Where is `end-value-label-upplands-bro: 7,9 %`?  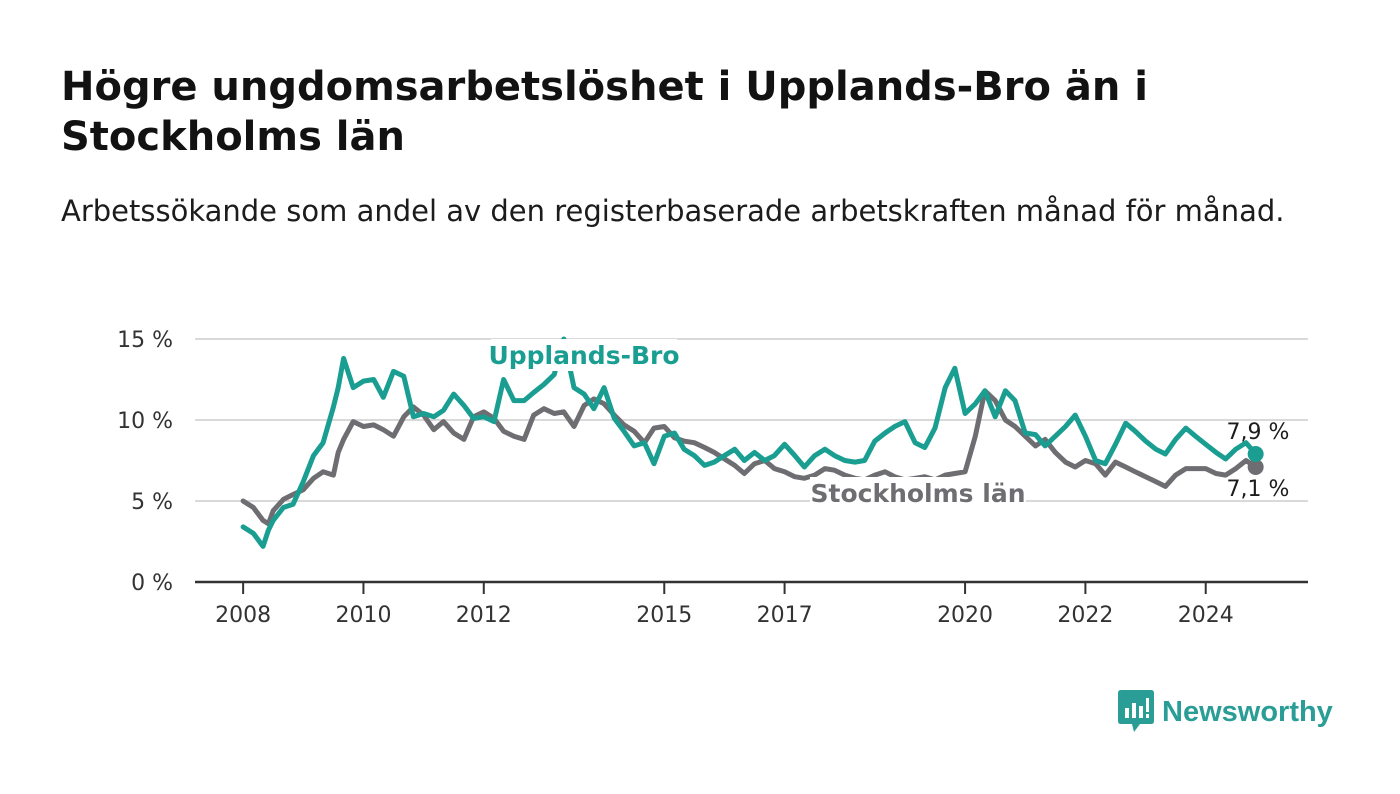
end-value-label-upplands-bro: 7,9 % is located at coordinates (1258, 432).